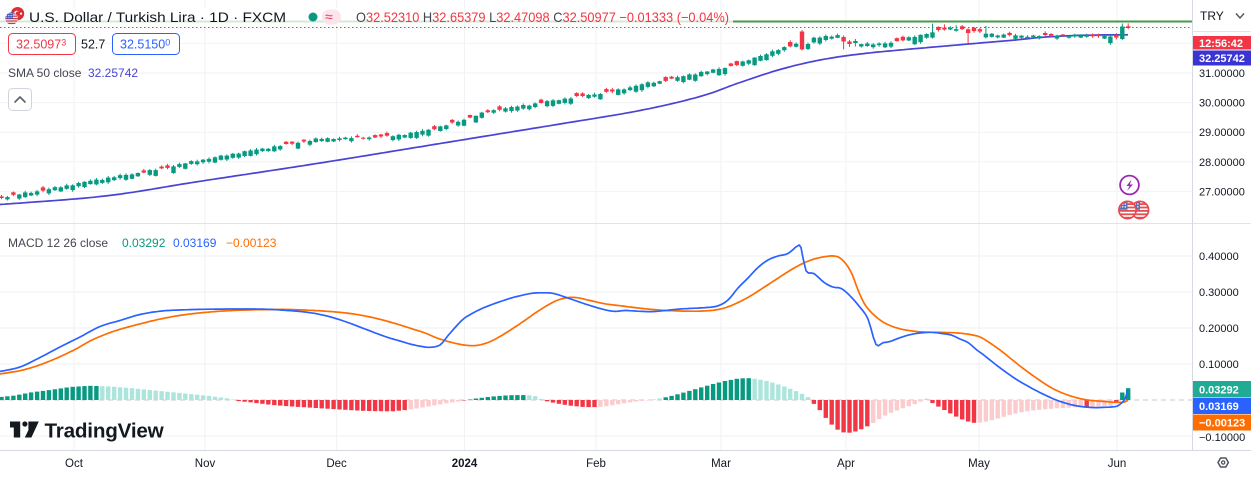 This screenshot has height=483, width=1251. I want to click on svg-text: 0.20000, so click(1219, 329).